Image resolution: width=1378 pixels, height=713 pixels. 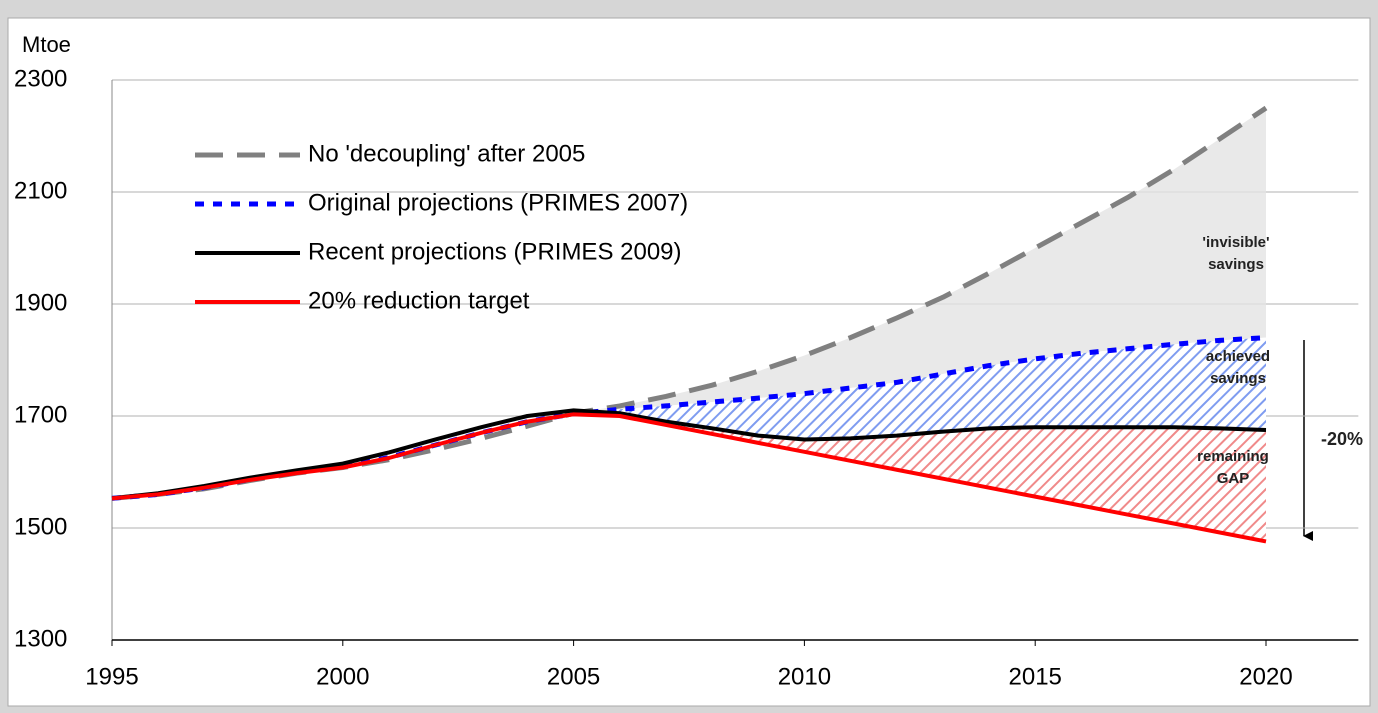 I want to click on legend-label: Recent projections (PRIMES 2009), so click(x=495, y=251).